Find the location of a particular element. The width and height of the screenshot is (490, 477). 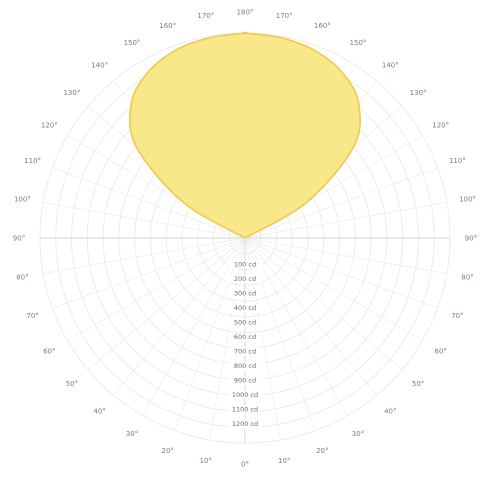

radial-tick-label: 700 cd is located at coordinates (245, 352).